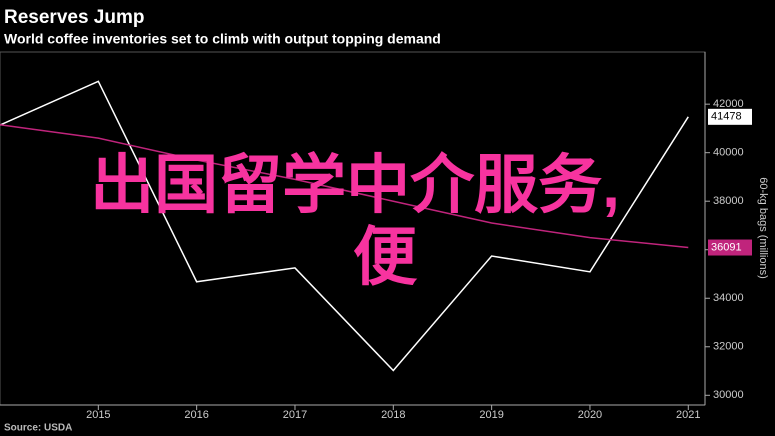  What do you see at coordinates (763, 227) in the screenshot?
I see `y-axis-label: 60-kg bags (millions)` at bounding box center [763, 227].